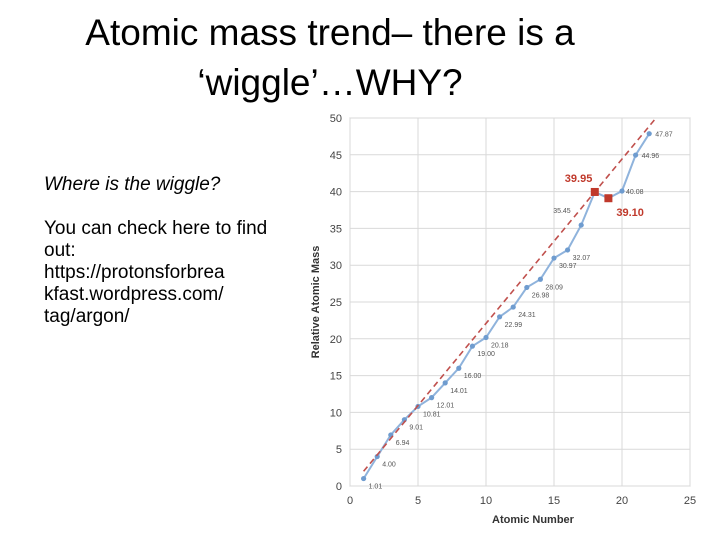  Describe the element at coordinates (554, 501) in the screenshot. I see `x-tick-label: 15` at that location.